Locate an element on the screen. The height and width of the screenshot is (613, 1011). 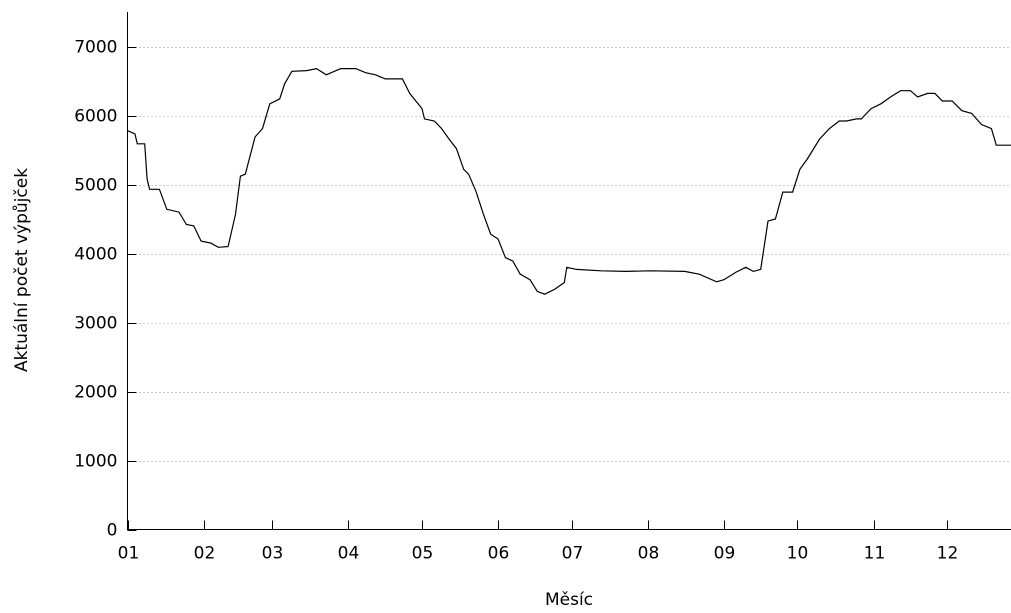
x-tick-label: 06 is located at coordinates (499, 554).